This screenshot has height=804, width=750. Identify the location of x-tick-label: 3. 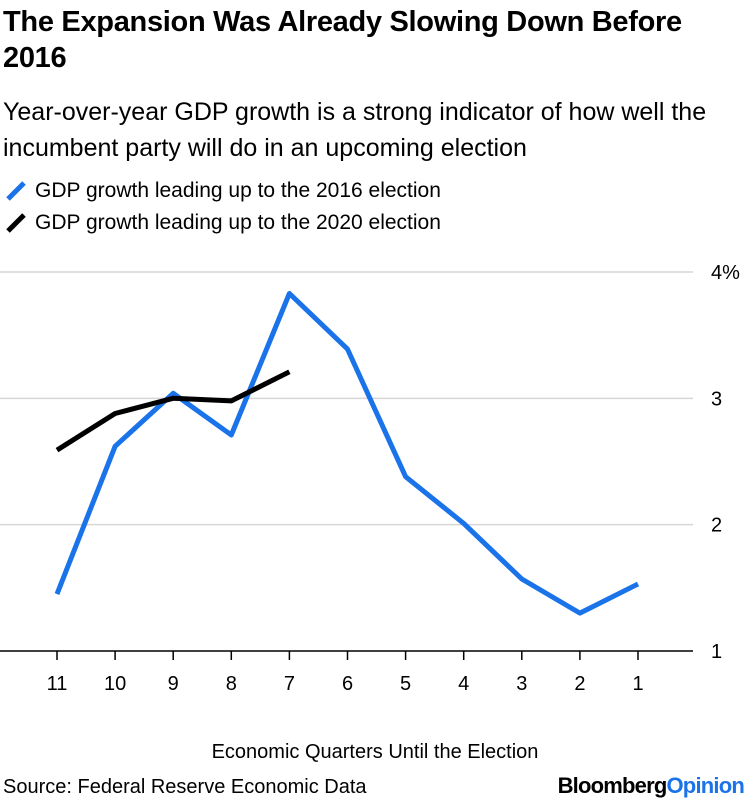
(521, 684).